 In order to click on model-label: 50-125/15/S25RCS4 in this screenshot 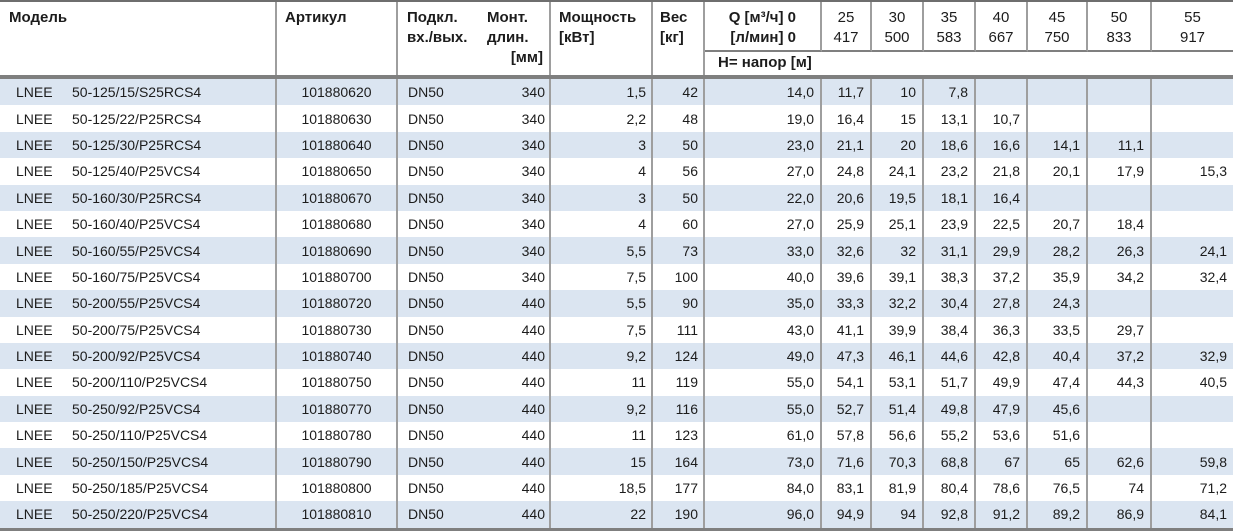, I will do `click(137, 92)`.